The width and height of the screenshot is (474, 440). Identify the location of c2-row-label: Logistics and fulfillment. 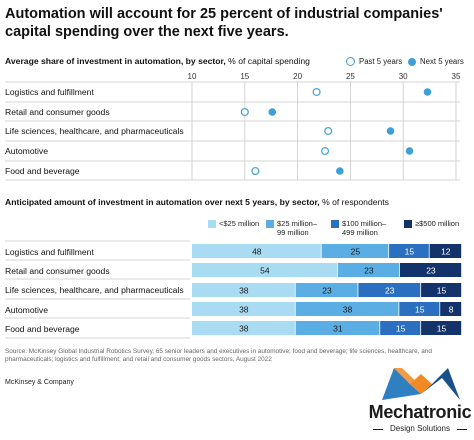
(49, 252).